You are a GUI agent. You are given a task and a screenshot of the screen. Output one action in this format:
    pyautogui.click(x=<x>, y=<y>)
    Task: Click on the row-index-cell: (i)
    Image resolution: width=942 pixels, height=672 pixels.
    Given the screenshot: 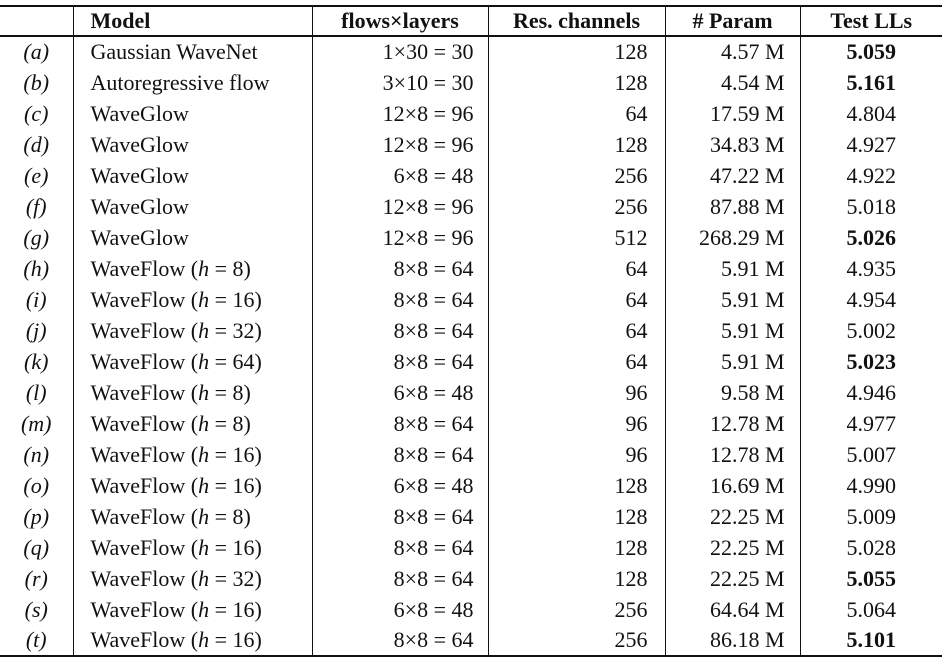 What is the action you would take?
    pyautogui.click(x=37, y=299)
    